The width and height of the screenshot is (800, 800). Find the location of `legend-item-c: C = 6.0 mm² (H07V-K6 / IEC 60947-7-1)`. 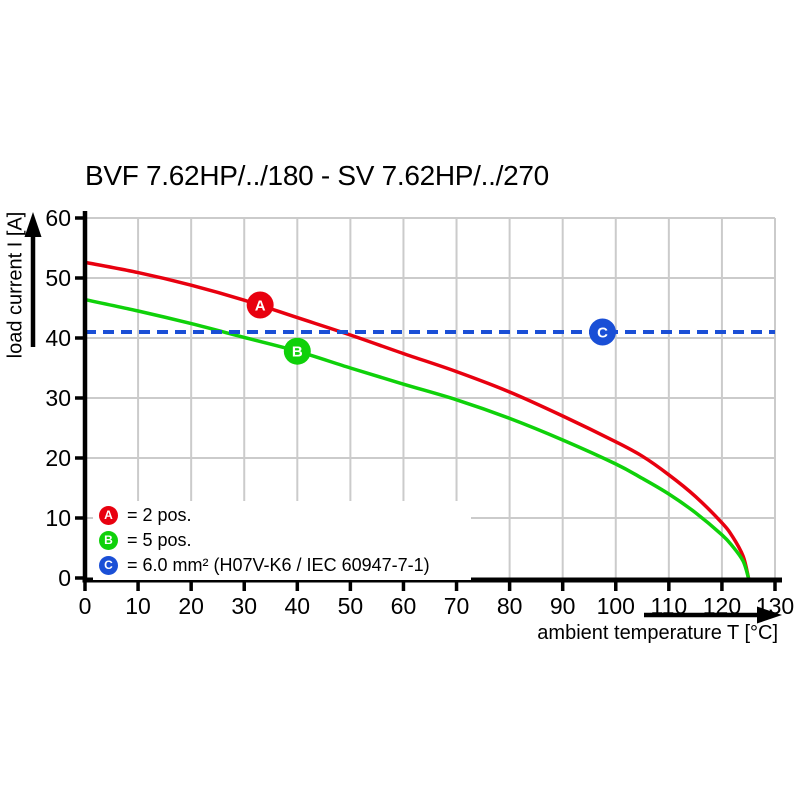

legend-item-c: C = 6.0 mm² (H07V-K6 / IEC 60947-7-1) is located at coordinates (285, 565).